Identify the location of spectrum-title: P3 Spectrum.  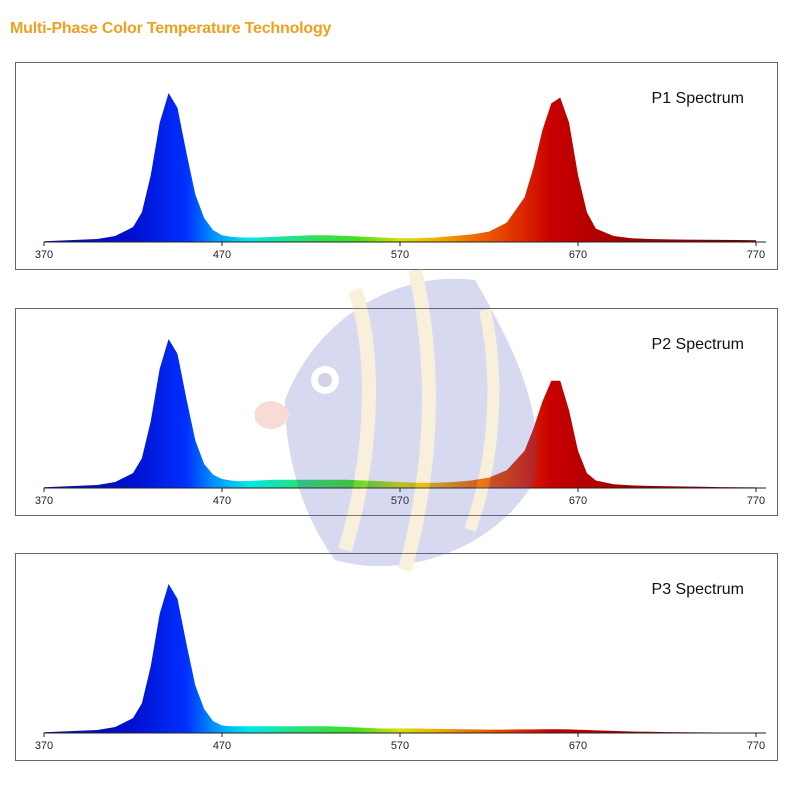
(698, 589).